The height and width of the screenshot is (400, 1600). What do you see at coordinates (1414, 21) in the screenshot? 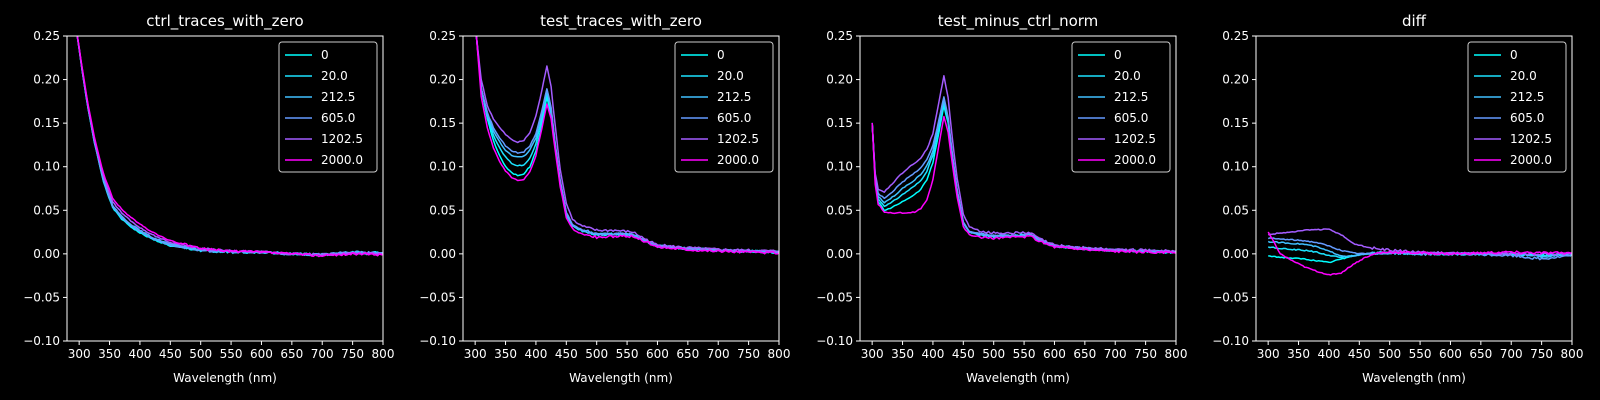
I see `chart-title: diff` at bounding box center [1414, 21].